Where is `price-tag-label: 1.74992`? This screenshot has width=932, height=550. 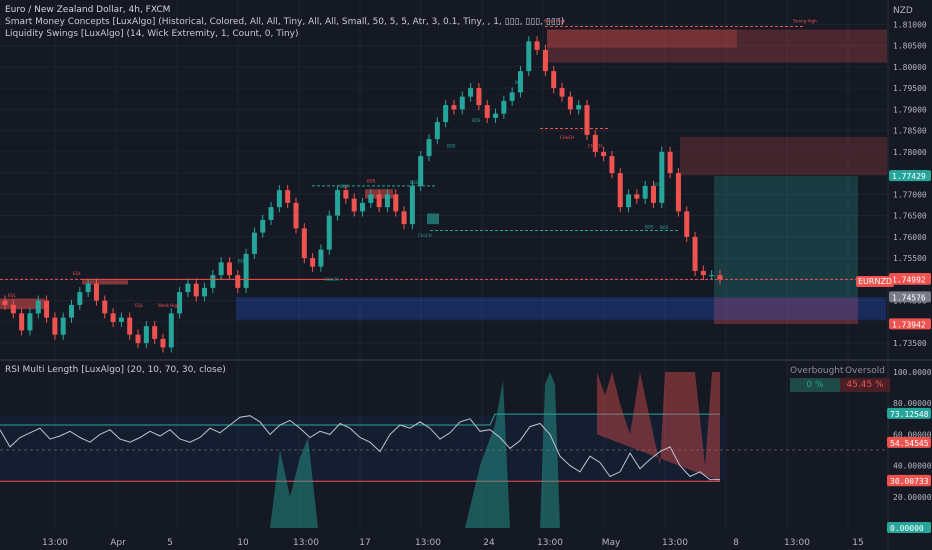
price-tag-label: 1.74992 is located at coordinates (909, 280).